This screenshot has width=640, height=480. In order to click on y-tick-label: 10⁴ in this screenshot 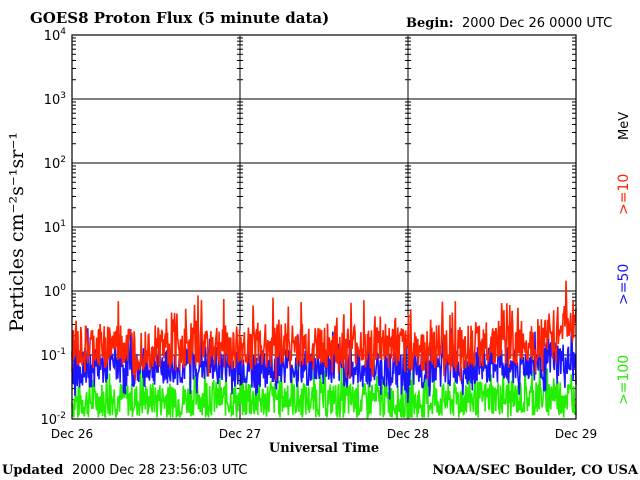, I will do `click(55, 35)`.